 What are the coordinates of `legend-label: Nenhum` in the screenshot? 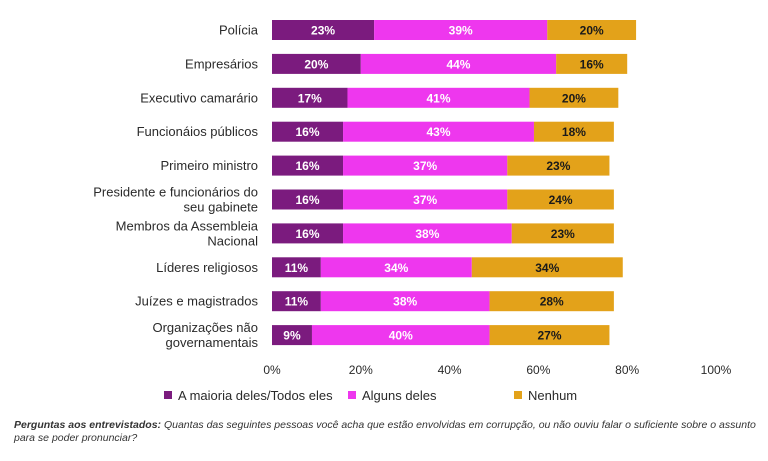 It's located at (552, 395).